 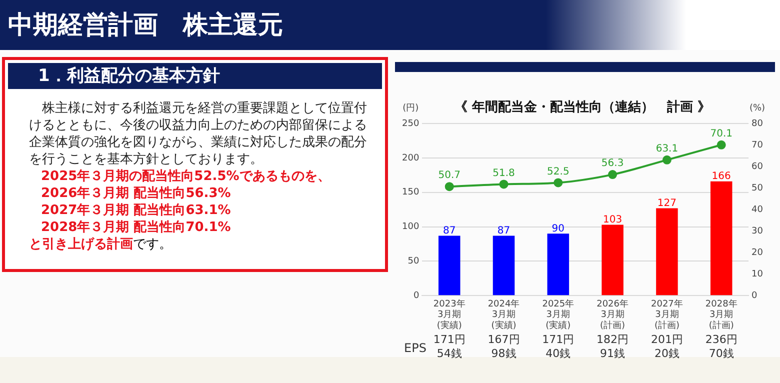 What do you see at coordinates (504, 314) in the screenshot?
I see `x-tick-label: 2024年 3月期 (実績)` at bounding box center [504, 314].